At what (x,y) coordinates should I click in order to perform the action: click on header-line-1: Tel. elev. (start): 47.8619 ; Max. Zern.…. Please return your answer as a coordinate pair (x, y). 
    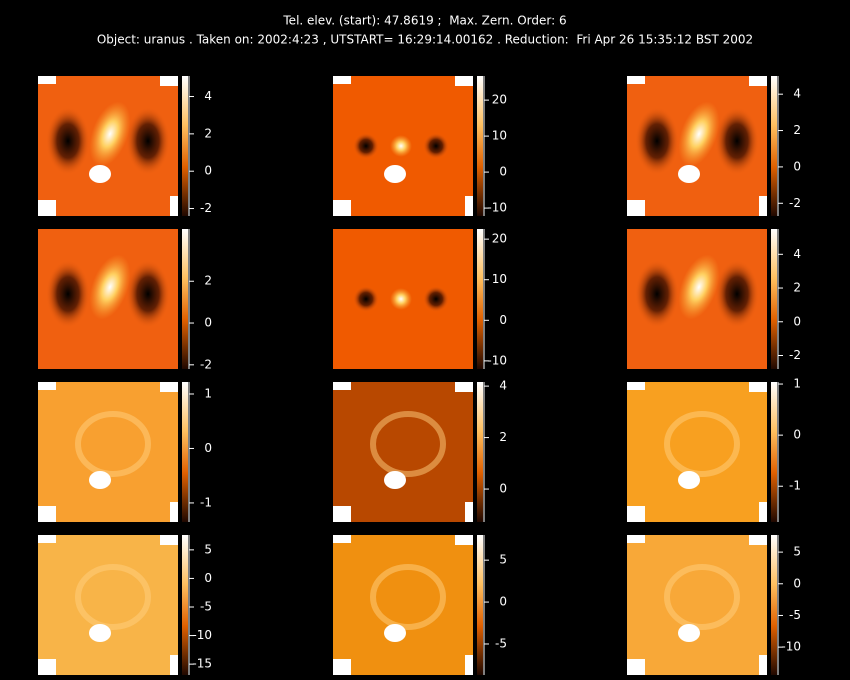
    Looking at the image, I should click on (424, 21).